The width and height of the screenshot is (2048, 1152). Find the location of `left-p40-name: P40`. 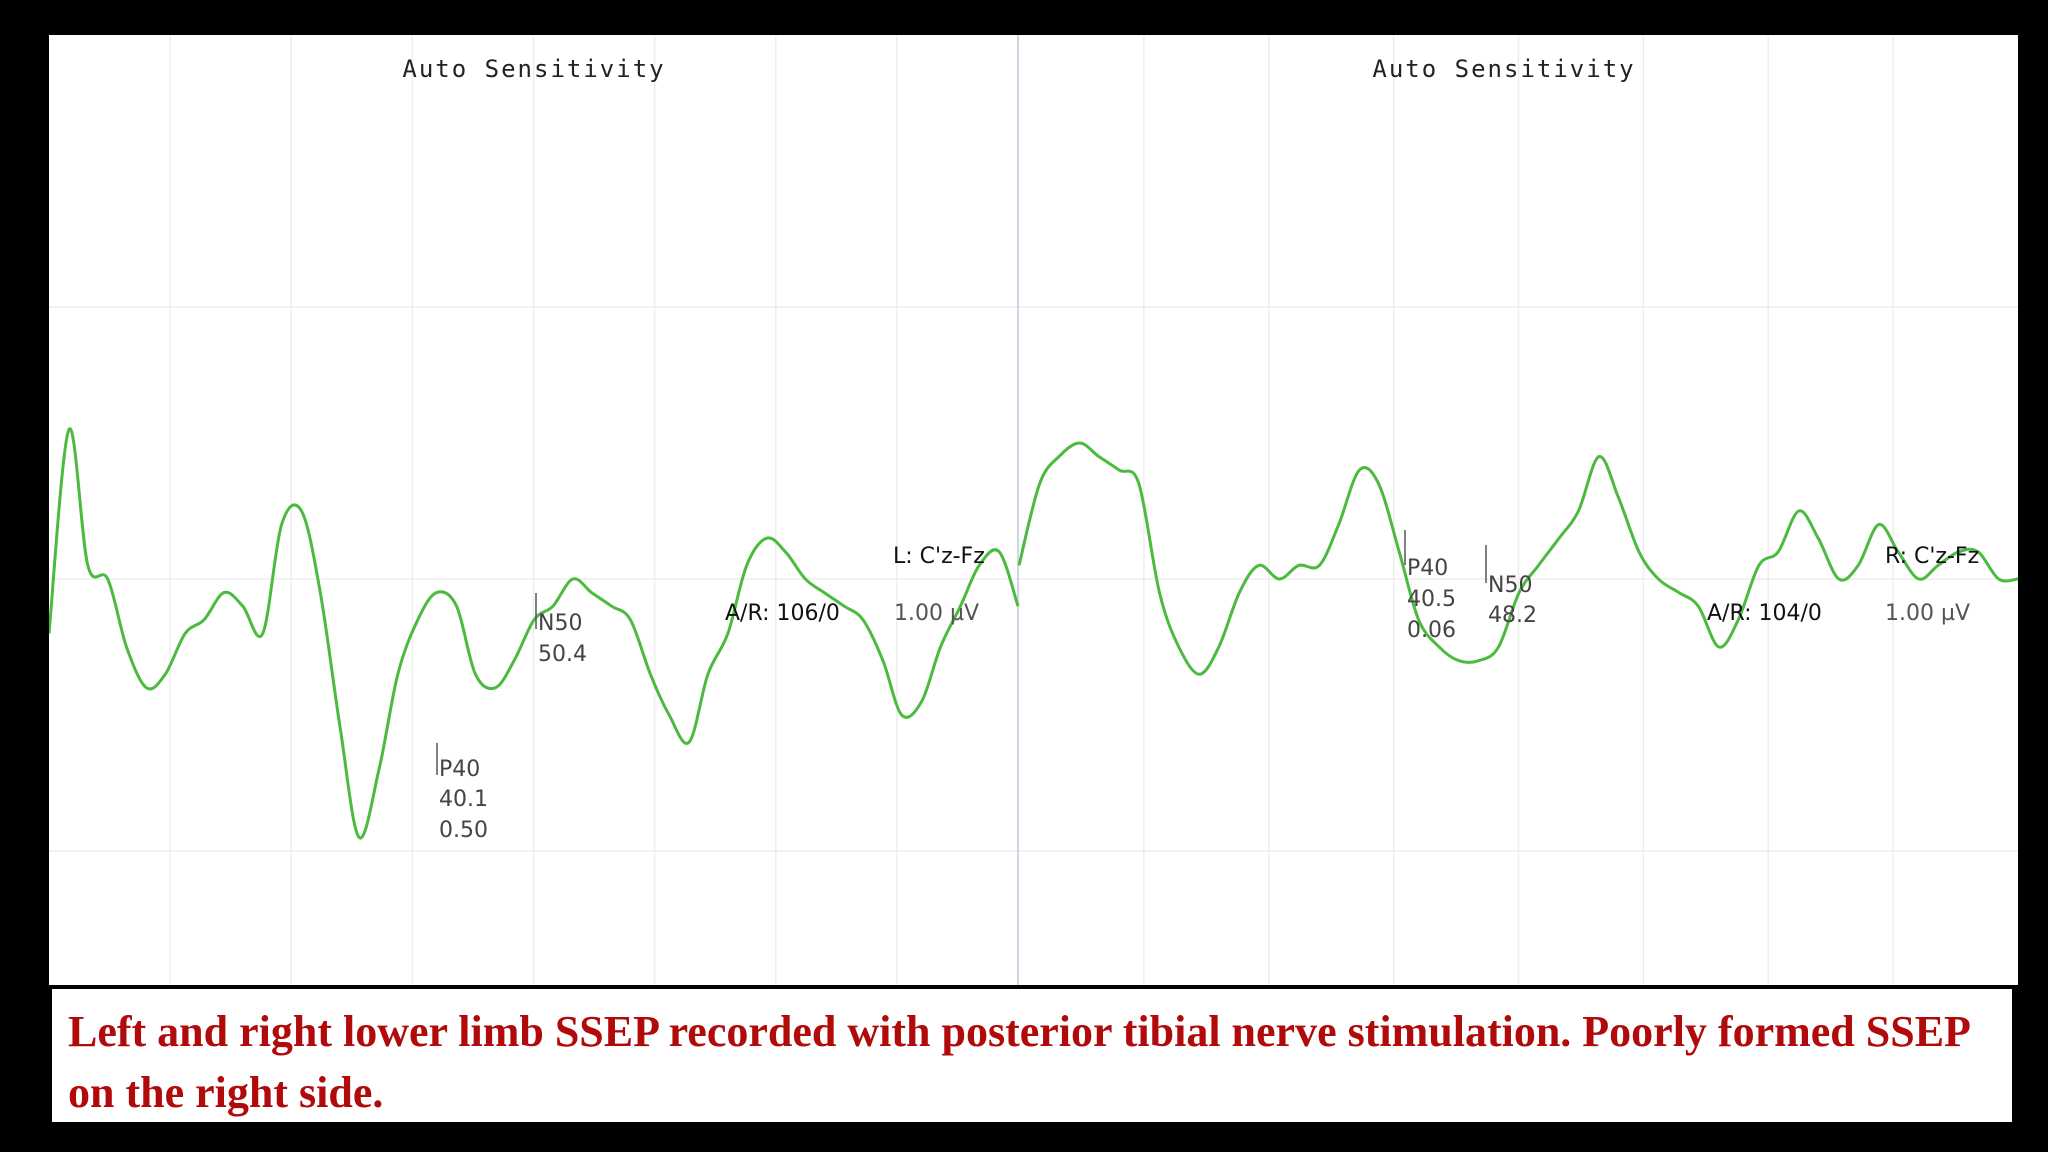

left-p40-name: P40 is located at coordinates (459, 769).